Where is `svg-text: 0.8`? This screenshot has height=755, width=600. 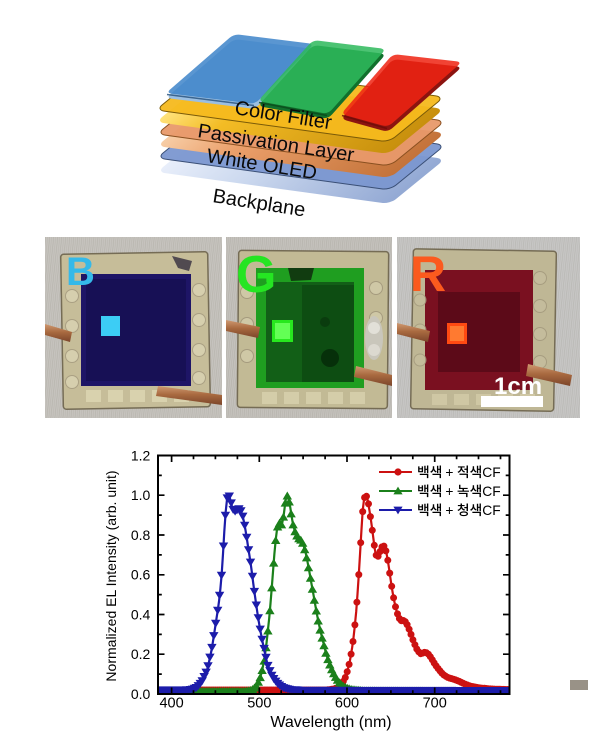 svg-text: 0.8 is located at coordinates (141, 535).